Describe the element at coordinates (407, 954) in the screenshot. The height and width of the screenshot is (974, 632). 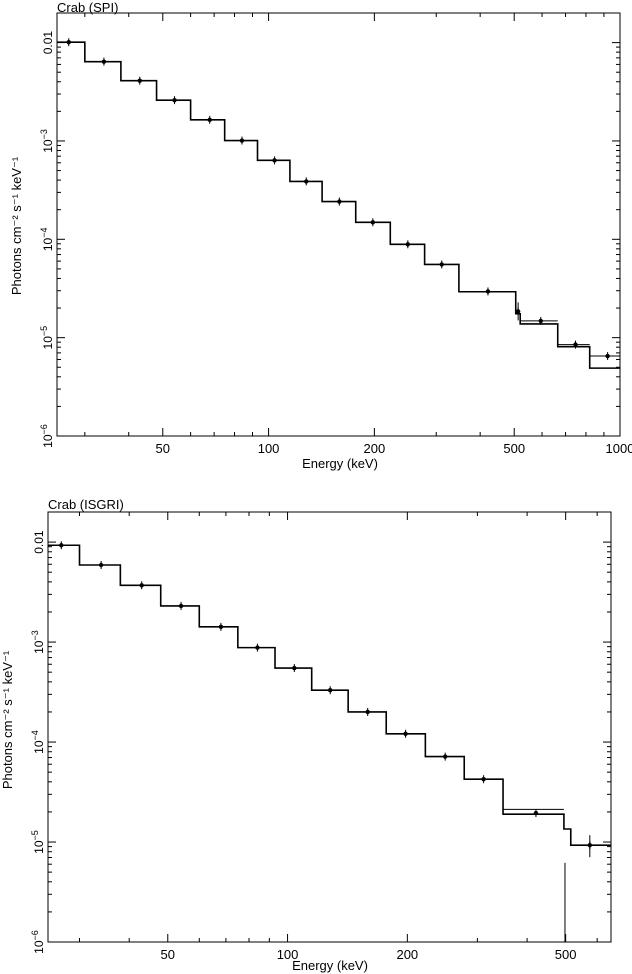
I see `isgri-x-tick-label: 200` at that location.